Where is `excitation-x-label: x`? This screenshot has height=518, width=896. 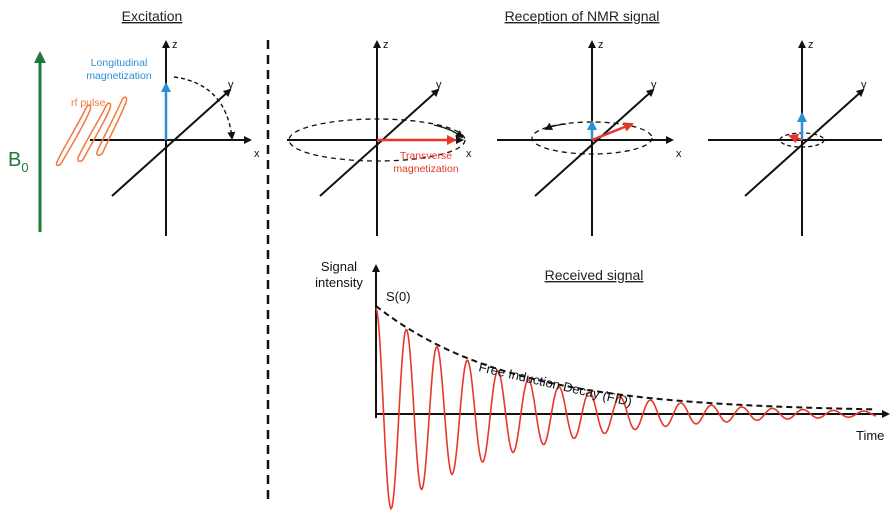
excitation-x-label: x is located at coordinates (257, 154).